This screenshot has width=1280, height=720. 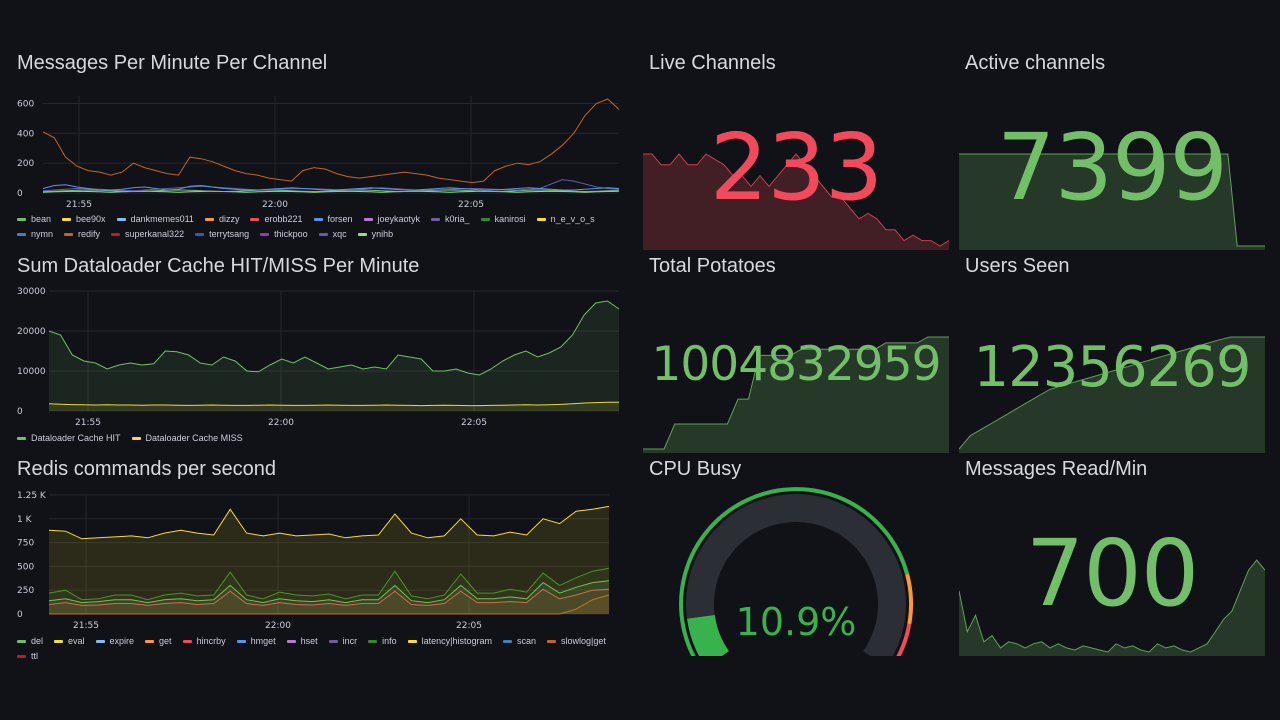 I want to click on legend-item: hincrby, so click(x=204, y=641).